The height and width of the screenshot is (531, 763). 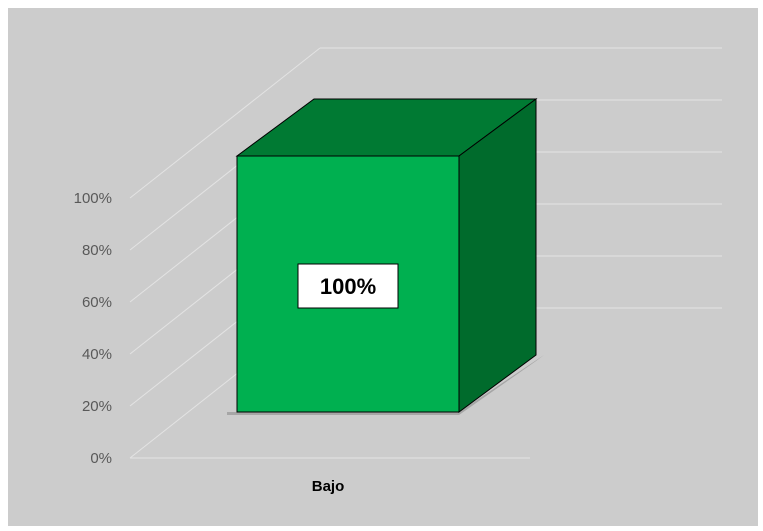 I want to click on x-axis-categories: Bajo, so click(x=328, y=486).